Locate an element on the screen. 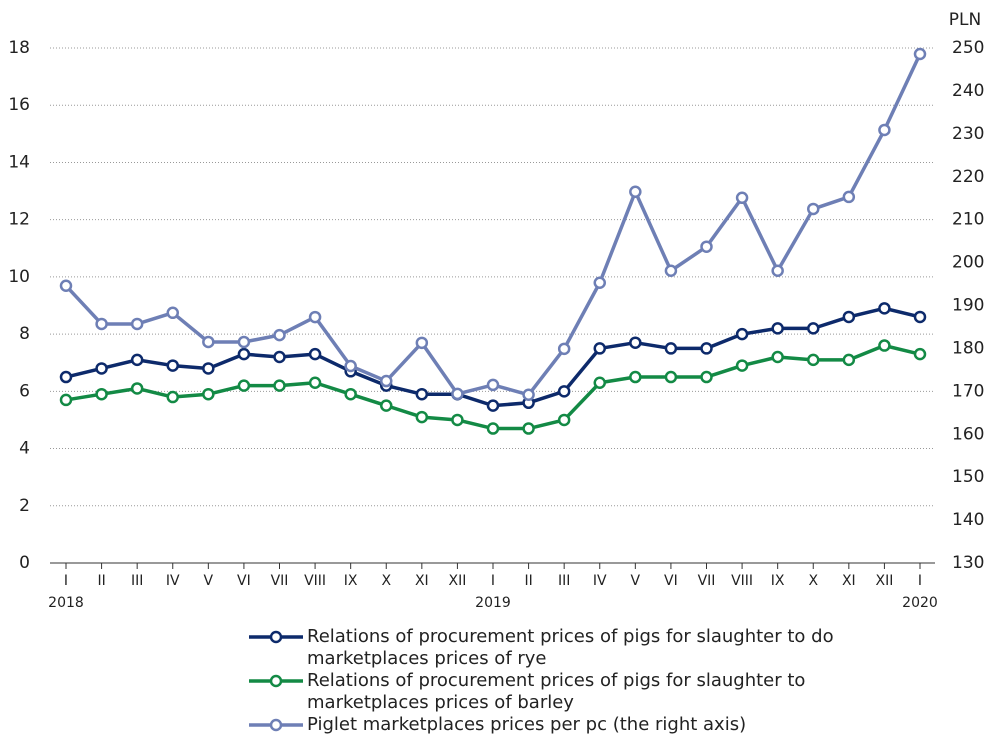 The width and height of the screenshot is (994, 740). x-year-label: 2019 is located at coordinates (493, 603).